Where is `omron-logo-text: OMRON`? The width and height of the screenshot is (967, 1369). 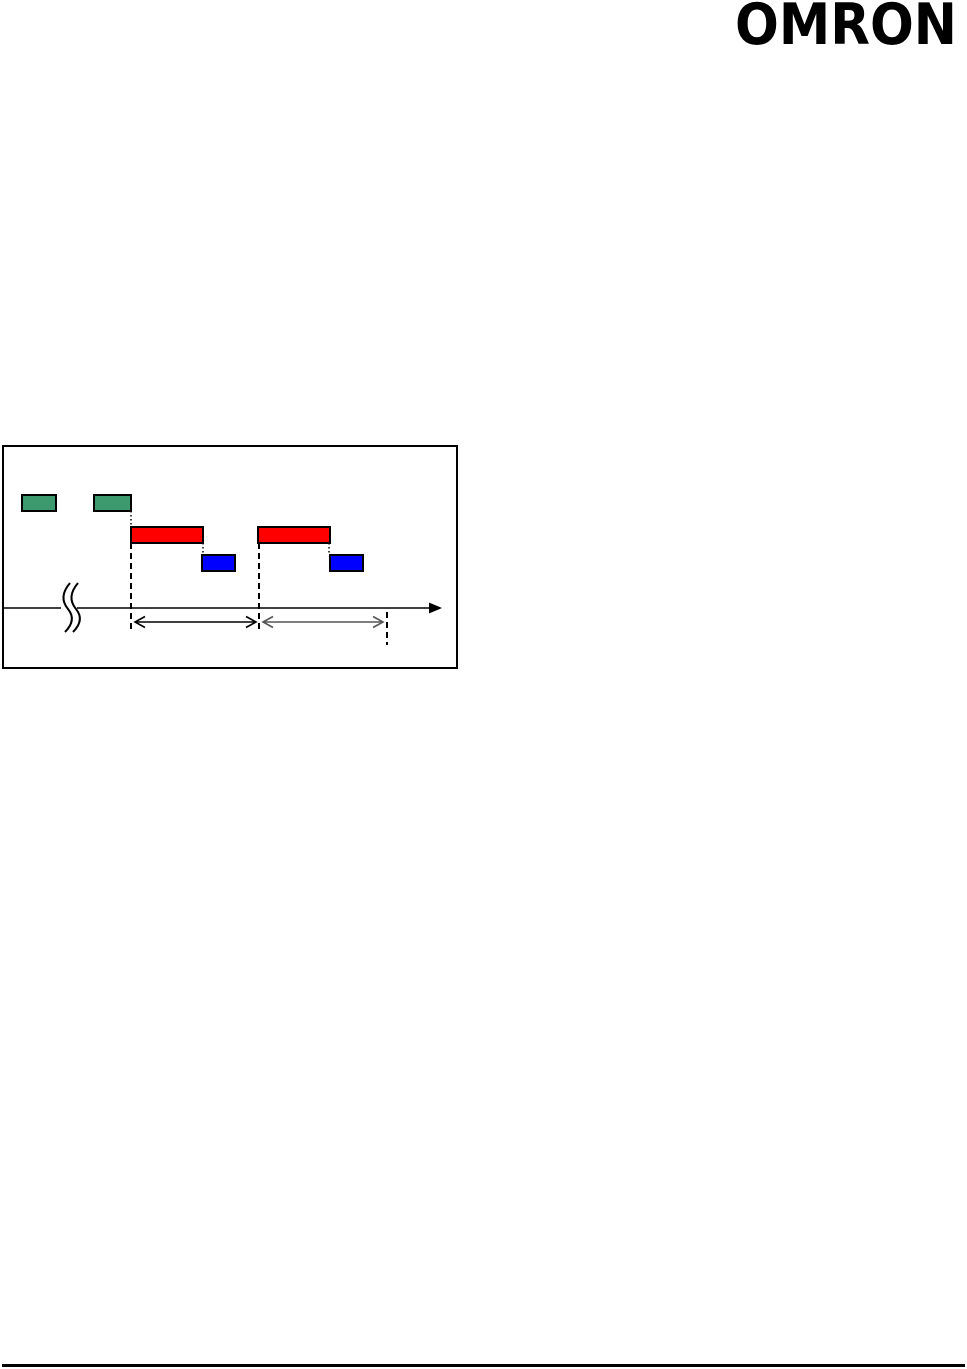
omron-logo-text: OMRON is located at coordinates (846, 25).